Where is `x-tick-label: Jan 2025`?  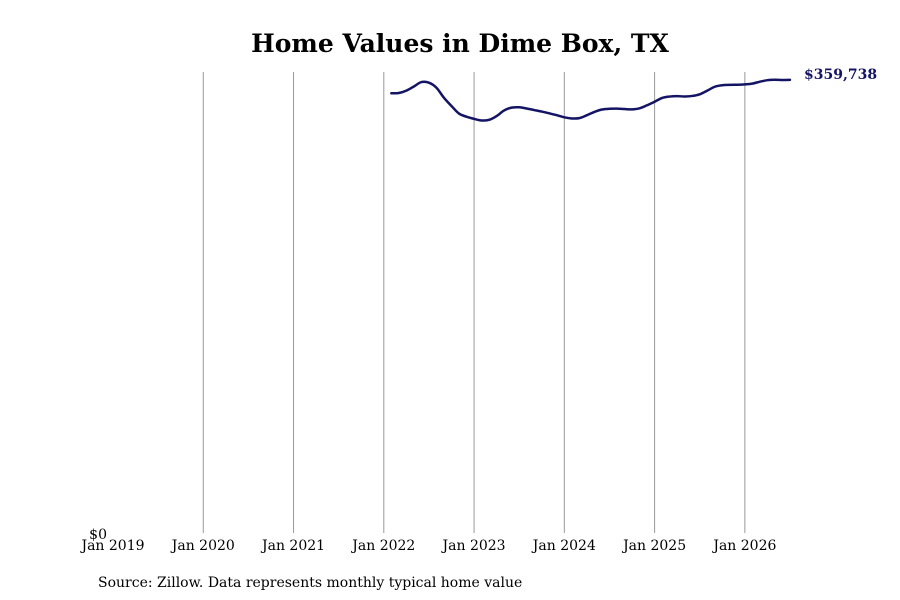
x-tick-label: Jan 2025 is located at coordinates (653, 546).